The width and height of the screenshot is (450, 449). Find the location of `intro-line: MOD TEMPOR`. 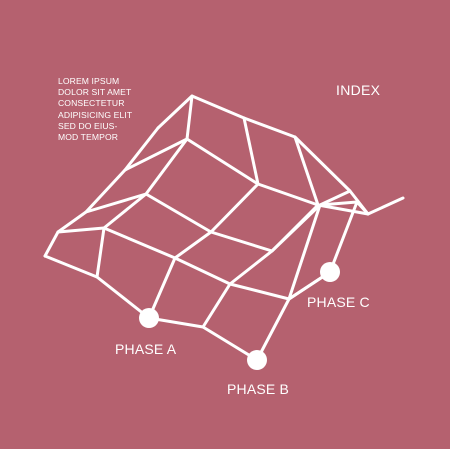

intro-line: MOD TEMPOR is located at coordinates (88, 137).